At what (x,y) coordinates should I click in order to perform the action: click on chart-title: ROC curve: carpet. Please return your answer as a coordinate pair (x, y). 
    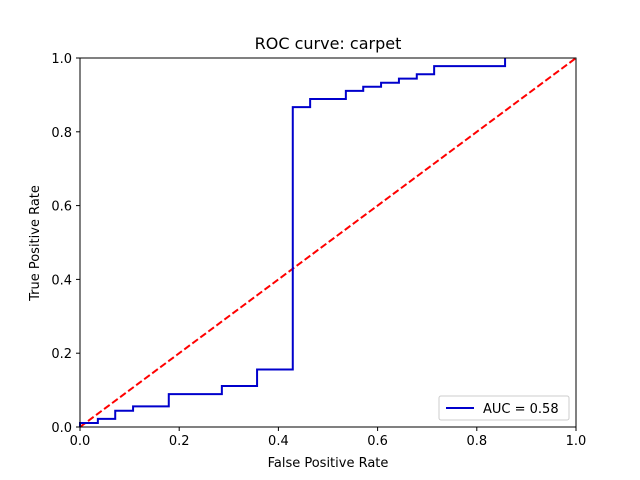
    Looking at the image, I should click on (328, 43).